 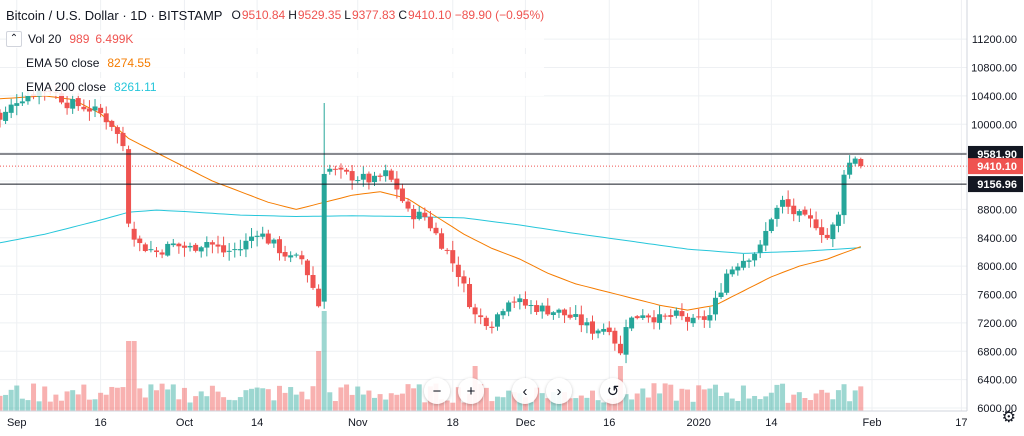 I want to click on zoom-out-button: −, so click(x=437, y=391).